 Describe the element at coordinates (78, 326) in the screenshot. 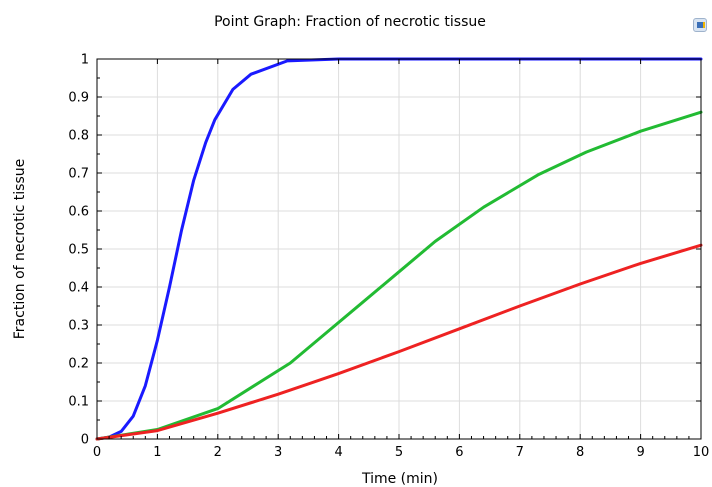

I see `y-tick-label: 0.3` at that location.